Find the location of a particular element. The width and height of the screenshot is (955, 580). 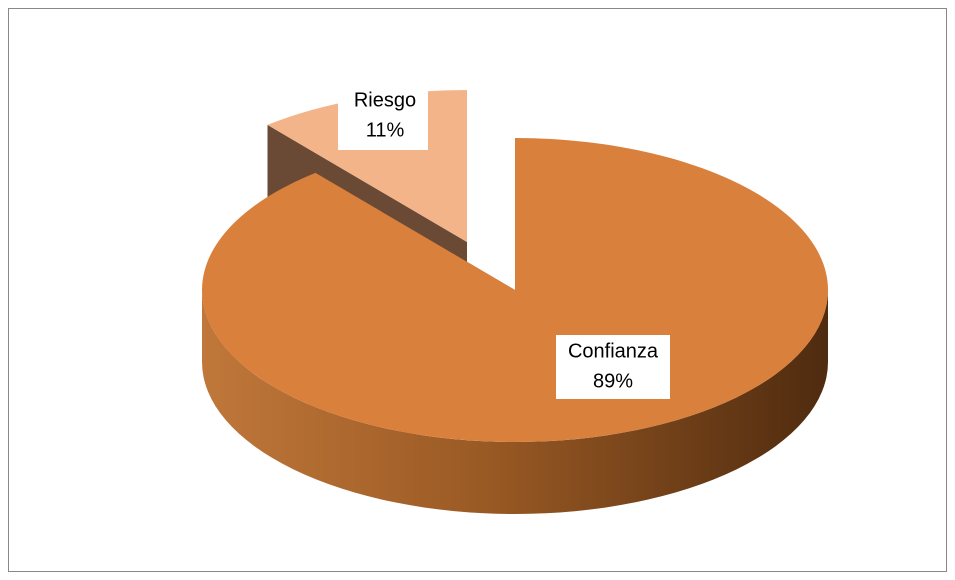

slice-value-label: 11% is located at coordinates (385, 130).